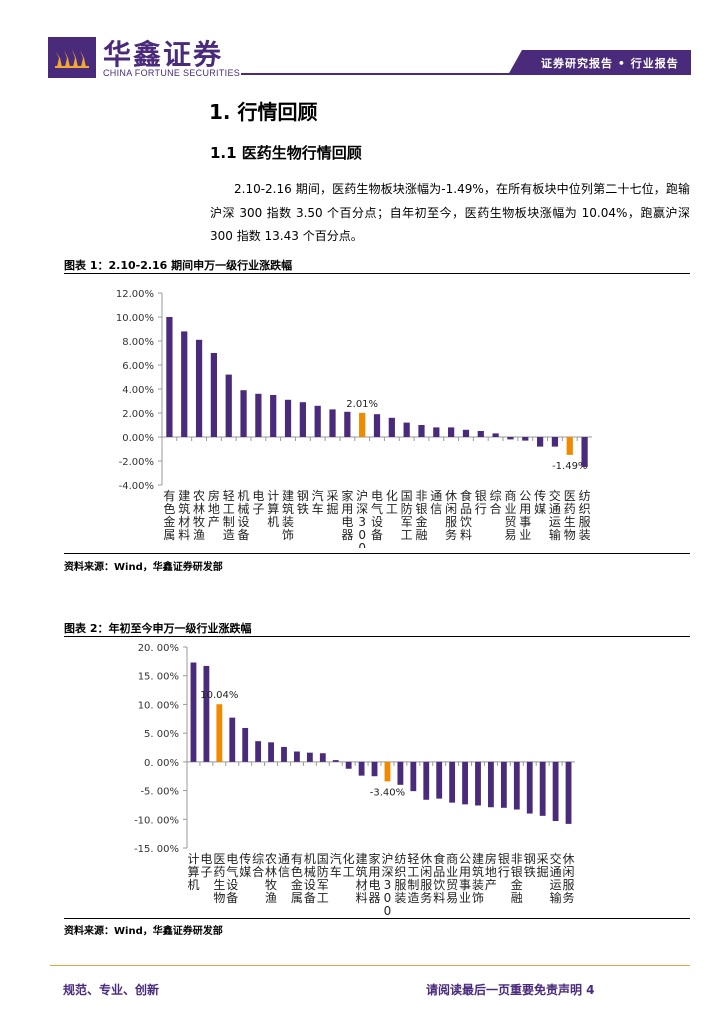 Image resolution: width=724 pixels, height=1024 pixels. I want to click on figure-1-title: 图表 1：2.10-2.16 期间申万一级行业涨跌幅, so click(178, 265).